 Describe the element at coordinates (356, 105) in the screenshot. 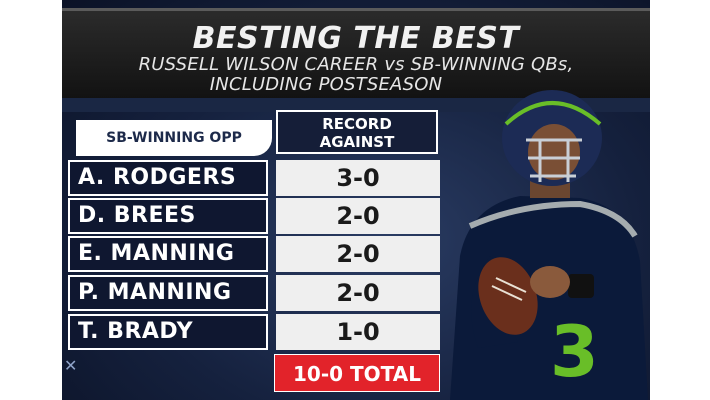

I see `divider-band` at that location.